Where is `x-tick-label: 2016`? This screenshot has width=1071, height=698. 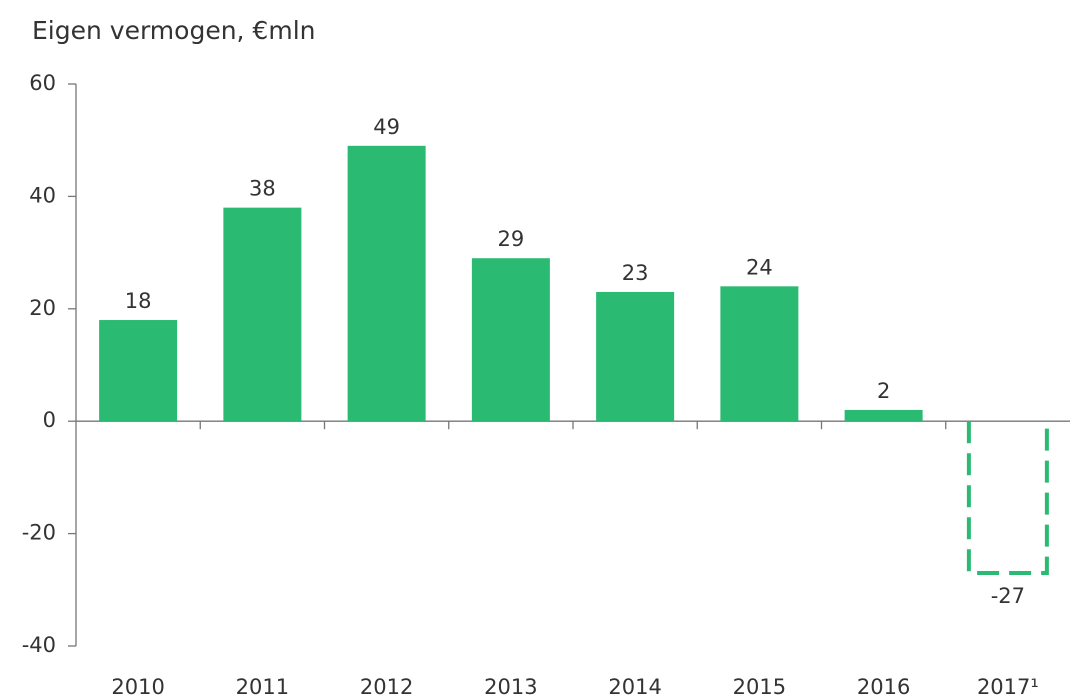
x-tick-label: 2016 is located at coordinates (883, 686).